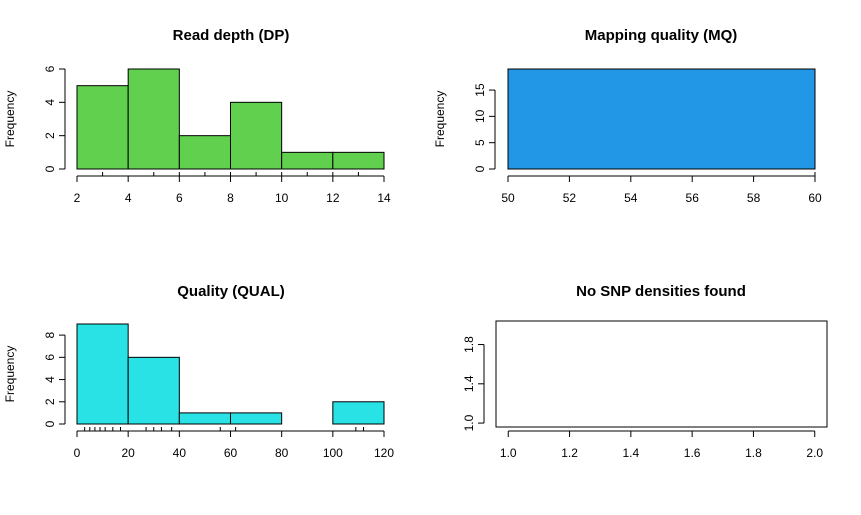 The image size is (861, 515). Describe the element at coordinates (282, 198) in the screenshot. I see `x-tick-label: 10` at that location.